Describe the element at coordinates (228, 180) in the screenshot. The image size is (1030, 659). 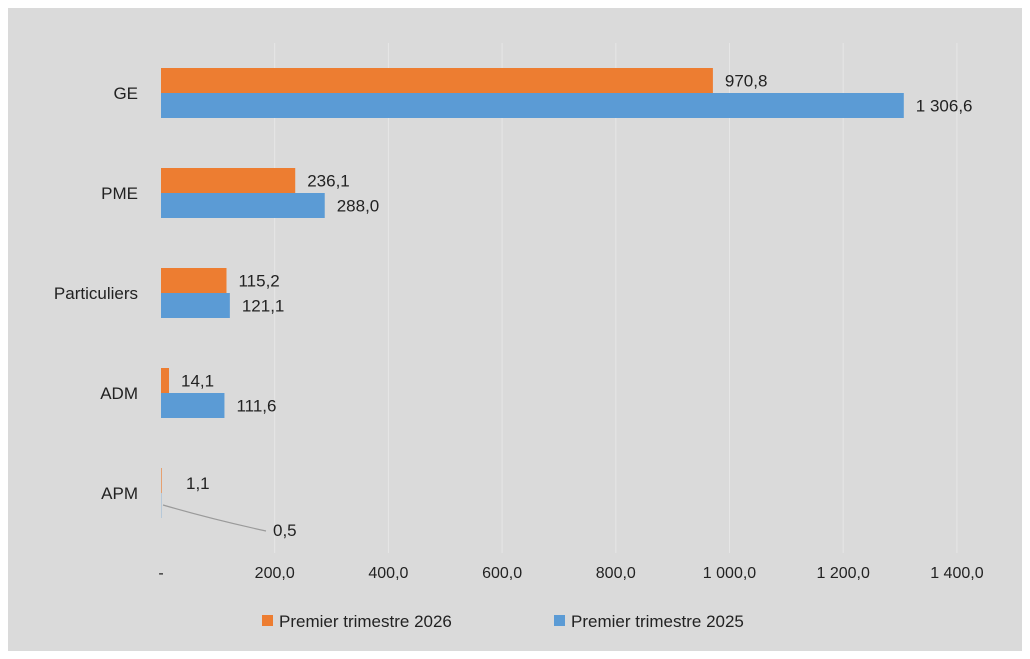
I see `bar-pme-2026` at that location.